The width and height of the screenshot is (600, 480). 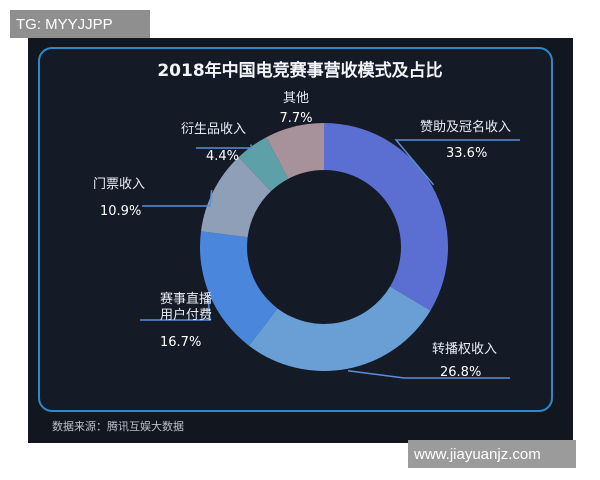 I want to click on watermark-tag-top: TG: MYYJJPP, so click(x=80, y=24).